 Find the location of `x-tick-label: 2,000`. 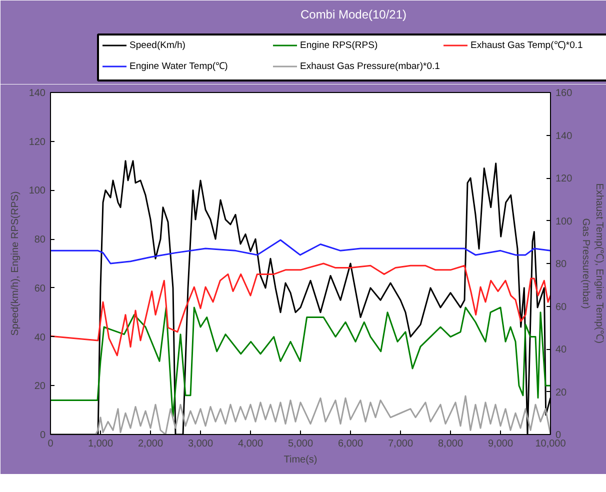

x-tick-label: 2,000 is located at coordinates (151, 444).